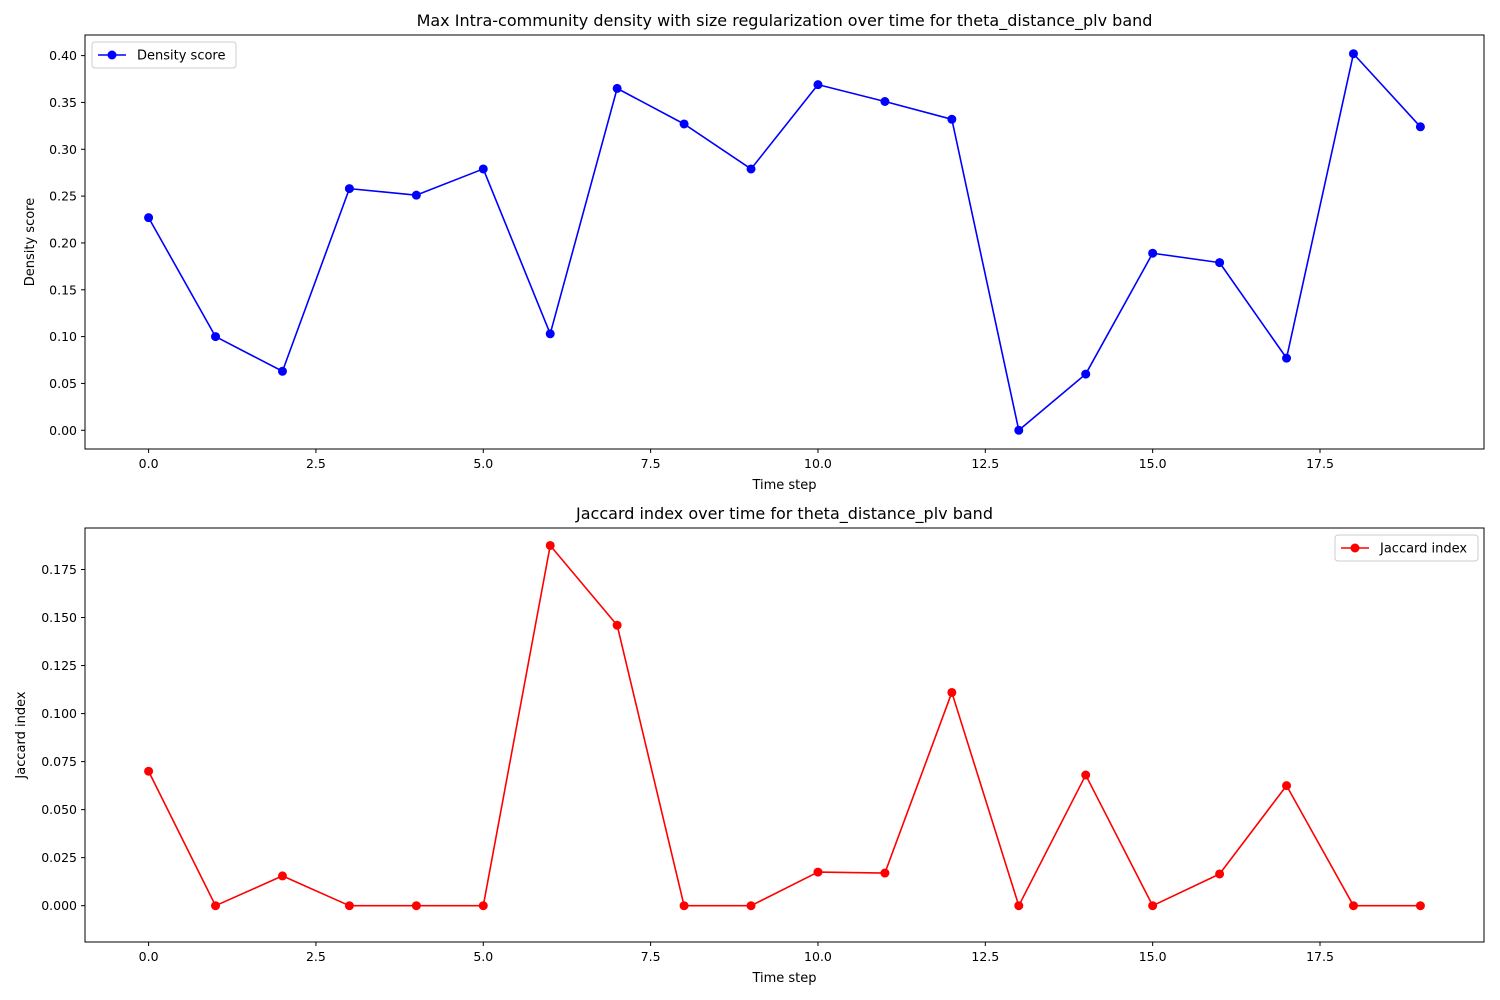  What do you see at coordinates (112, 55) in the screenshot?
I see `density-legend-marker` at bounding box center [112, 55].